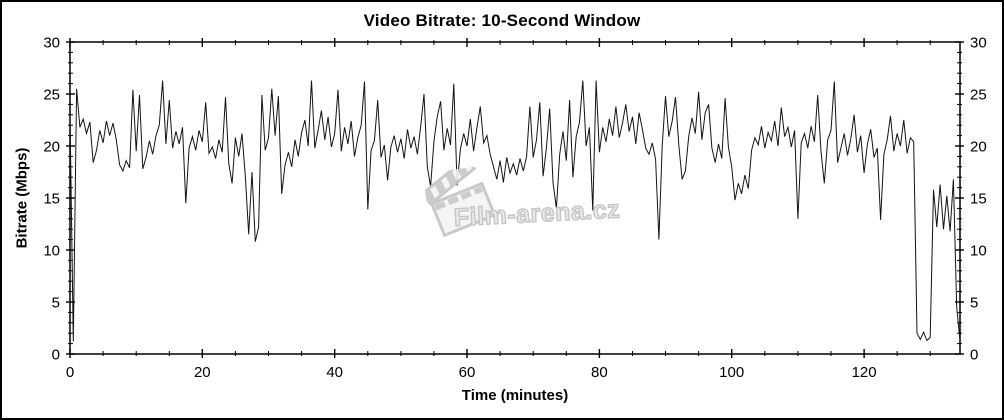 This screenshot has height=420, width=1004. I want to click on watermark: Film-arena.cz, so click(521, 207).